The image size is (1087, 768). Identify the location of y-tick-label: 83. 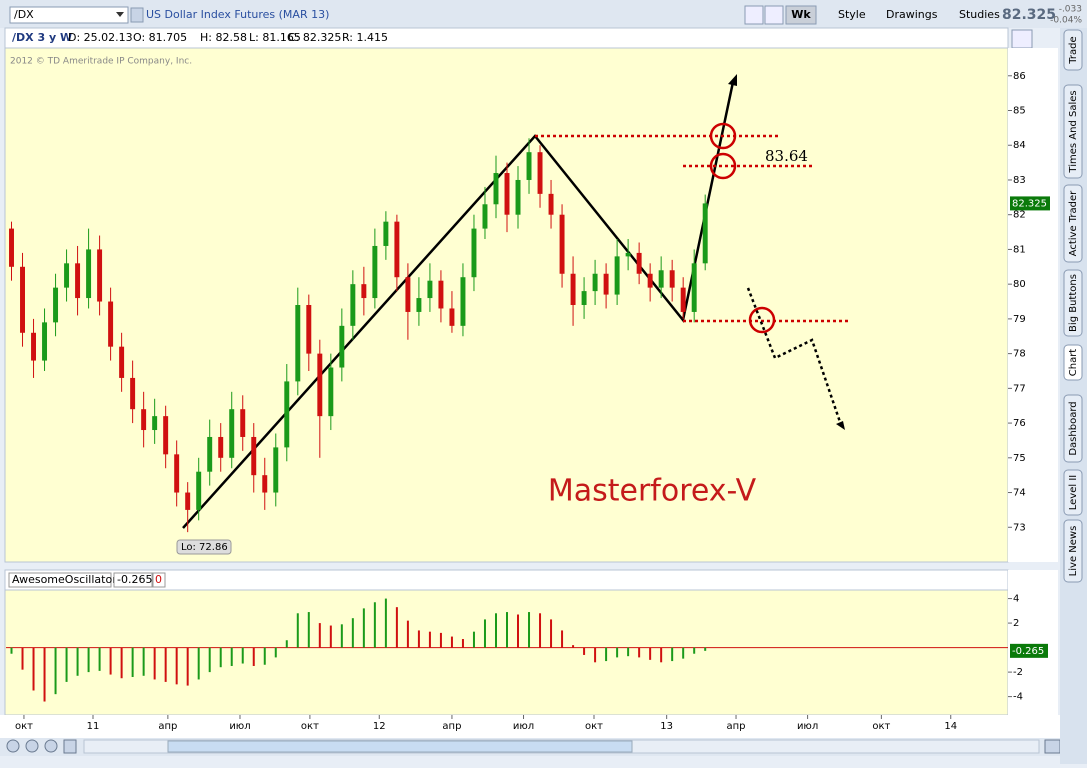
(1019, 180).